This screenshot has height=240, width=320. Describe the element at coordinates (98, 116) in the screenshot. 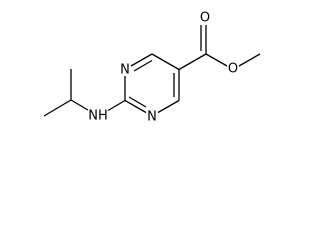

I see `atom-label: NH` at that location.